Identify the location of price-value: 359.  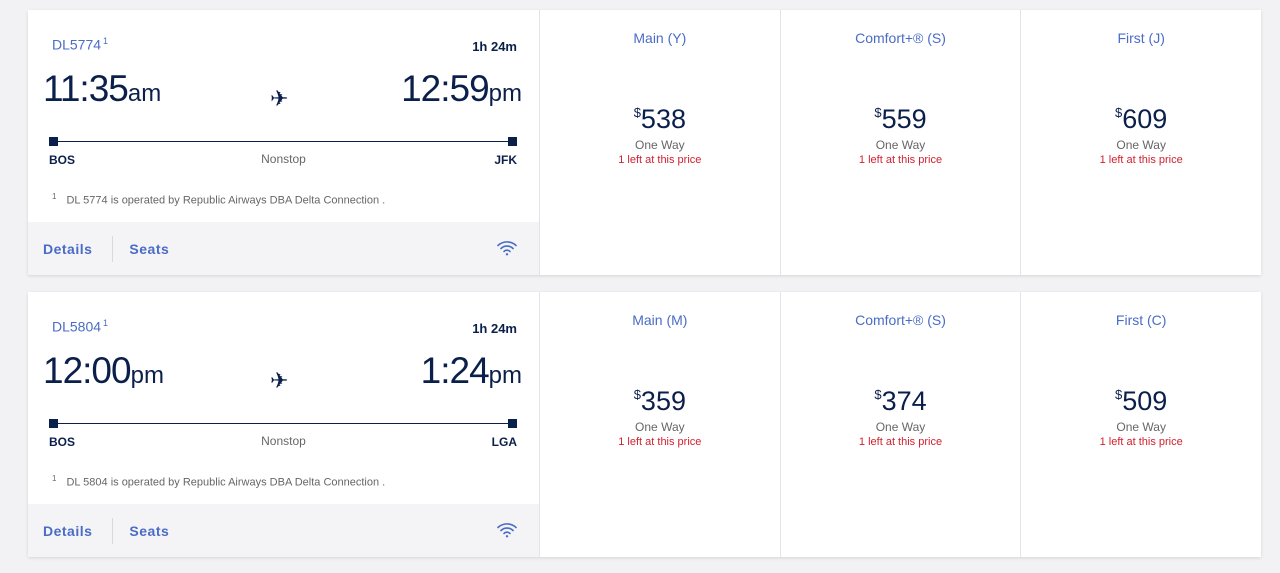
(663, 401).